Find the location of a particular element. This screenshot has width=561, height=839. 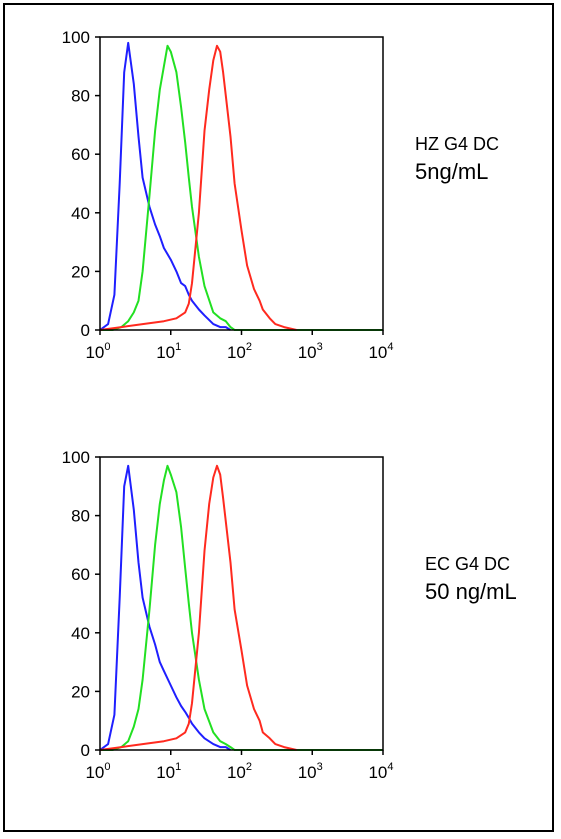

panel-1-sample-label: HZ G4 DC is located at coordinates (457, 144).